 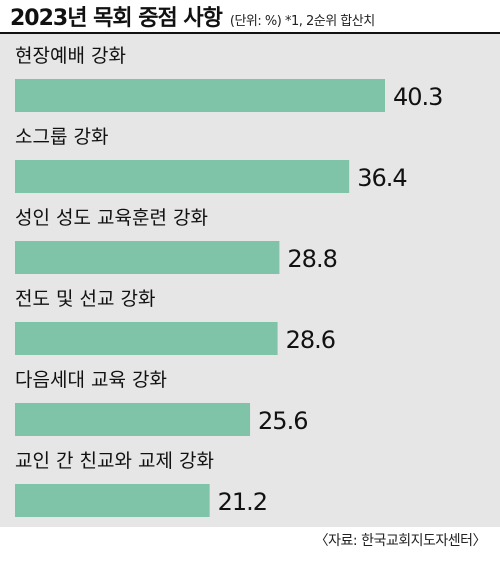 I want to click on category-label: 소그룹 강화, so click(x=61, y=137).